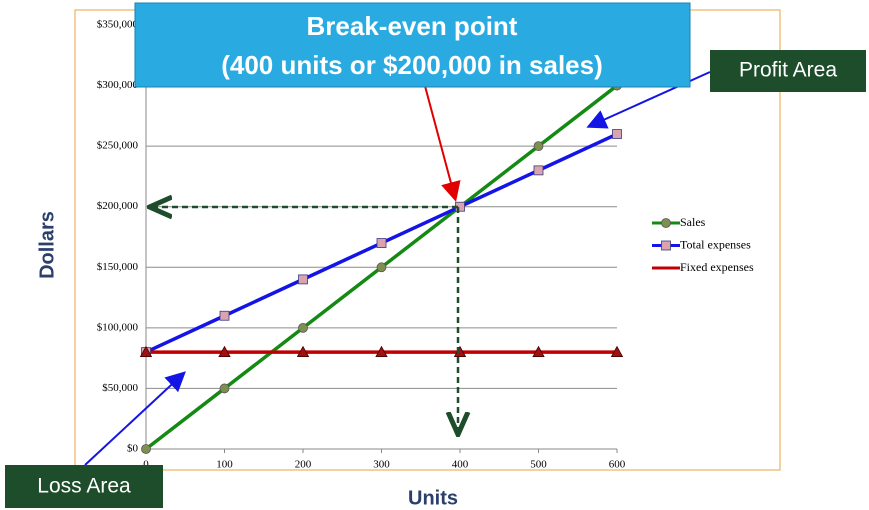 This screenshot has width=869, height=510. I want to click on annotation: Profit Area, so click(788, 70).